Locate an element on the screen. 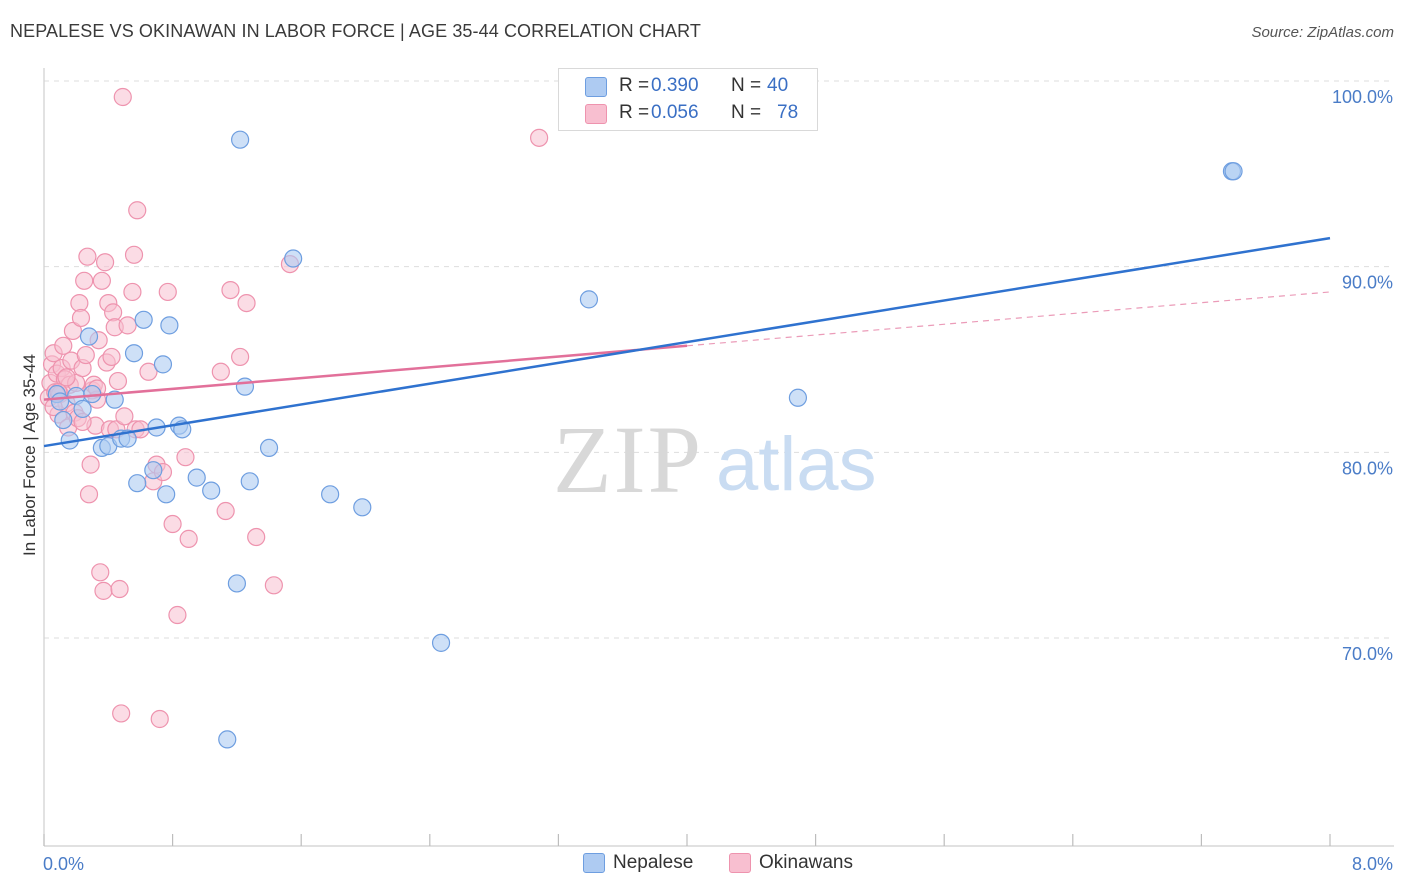  okinawan-swatch is located at coordinates (596, 114).